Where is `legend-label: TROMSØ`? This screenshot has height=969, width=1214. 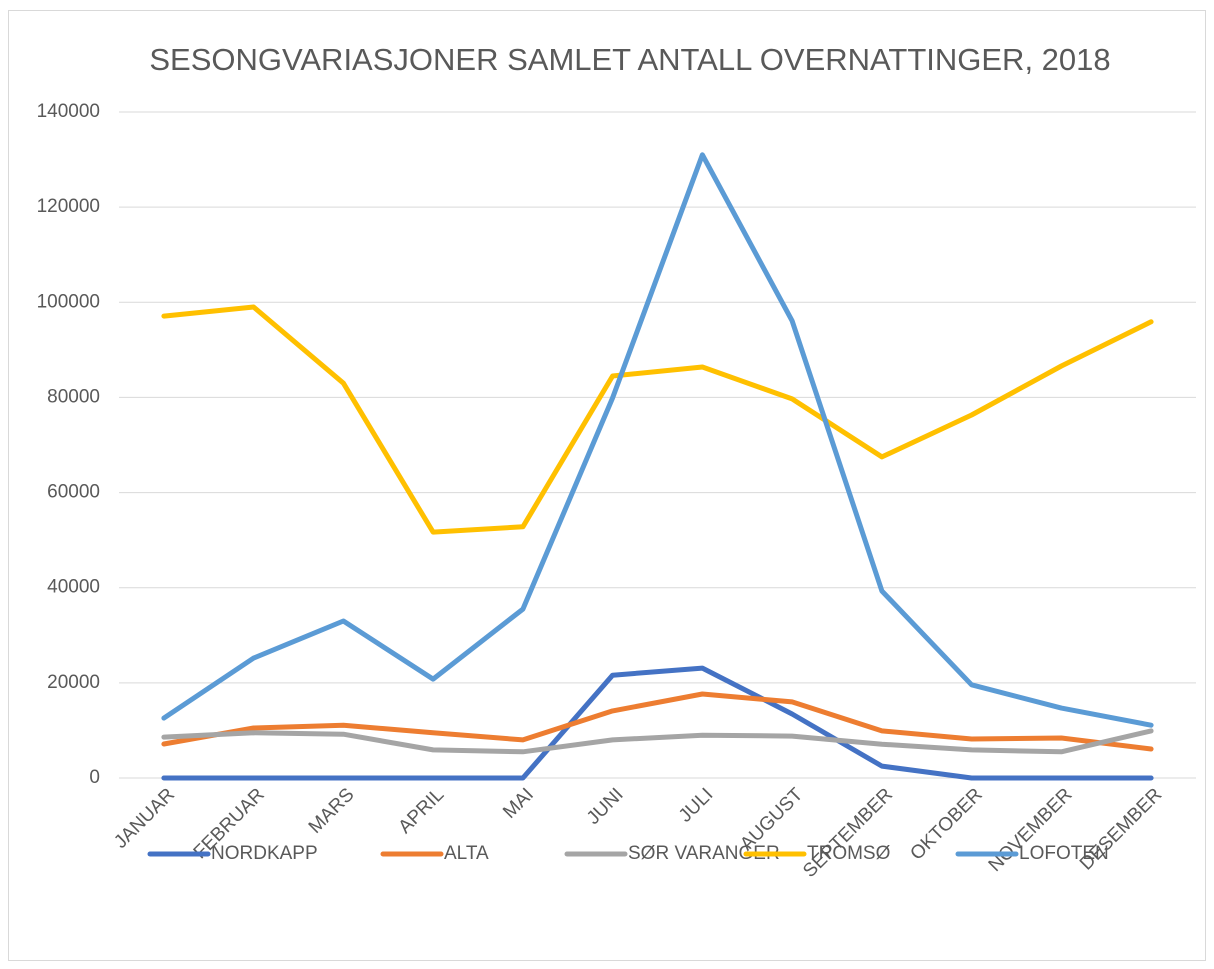 legend-label: TROMSØ is located at coordinates (849, 853).